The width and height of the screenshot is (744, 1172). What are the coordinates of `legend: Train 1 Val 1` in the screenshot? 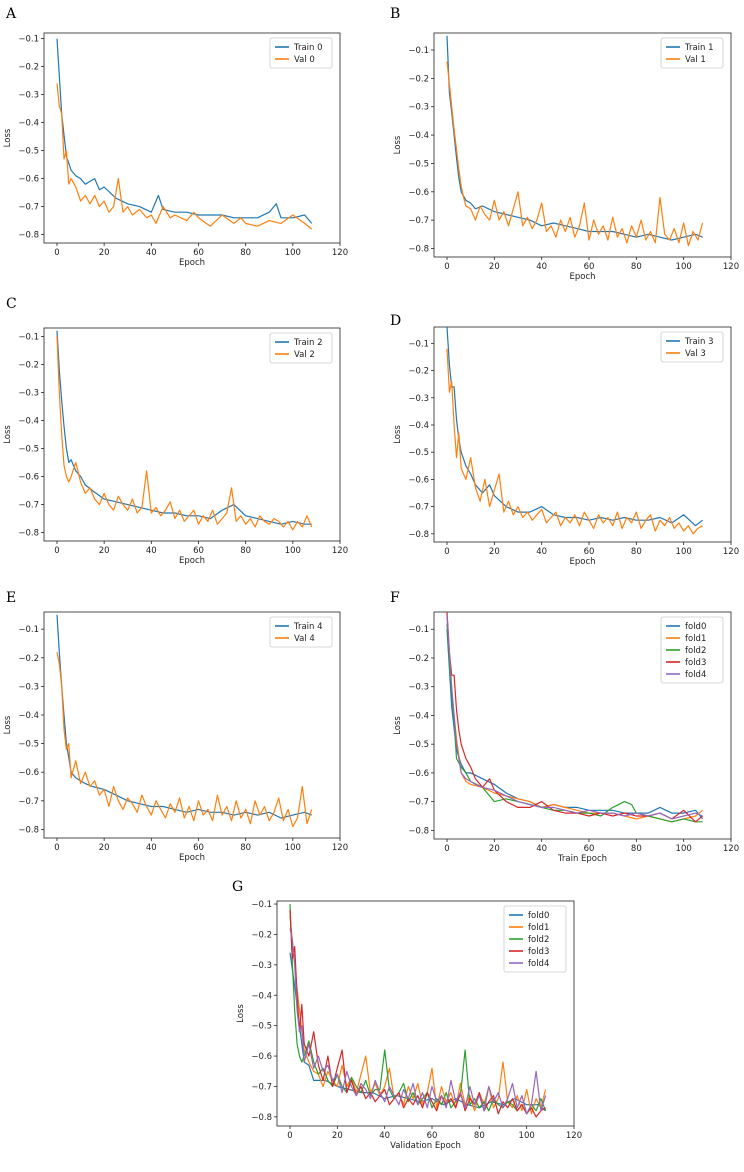 It's located at (692, 53).